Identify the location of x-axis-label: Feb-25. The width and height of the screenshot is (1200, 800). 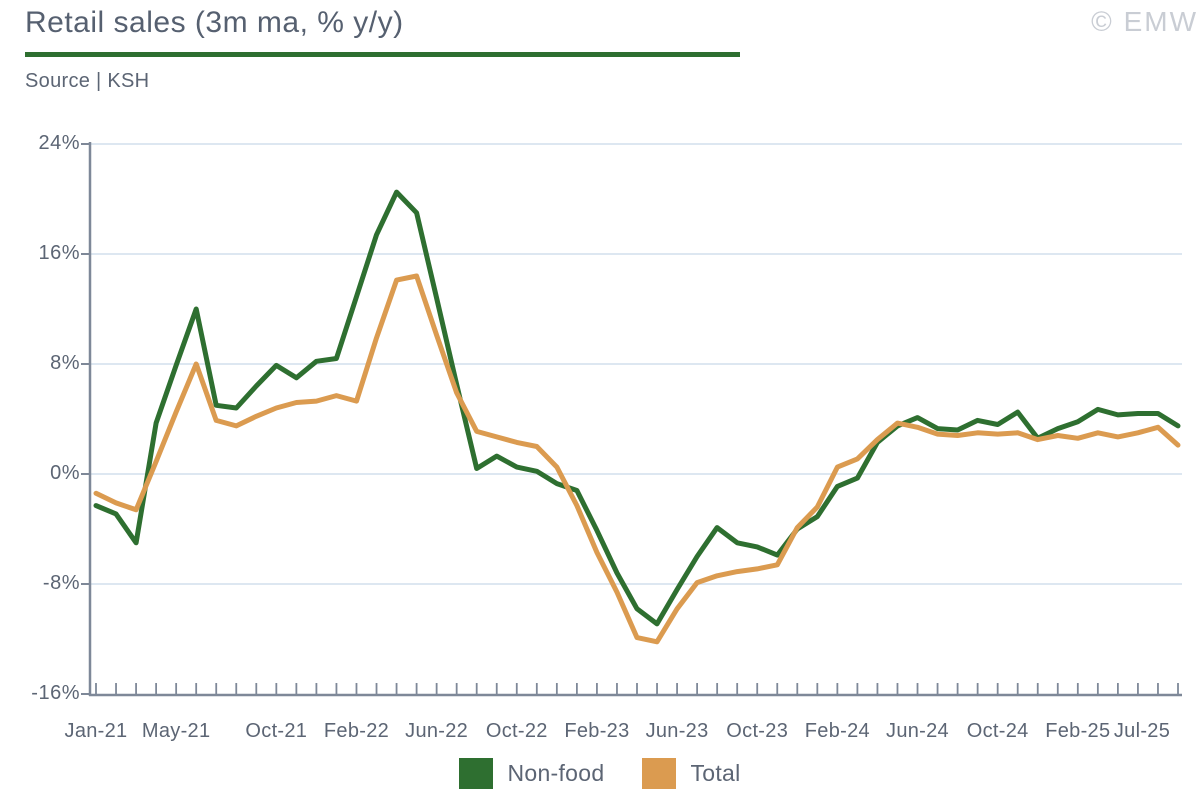
(1078, 731).